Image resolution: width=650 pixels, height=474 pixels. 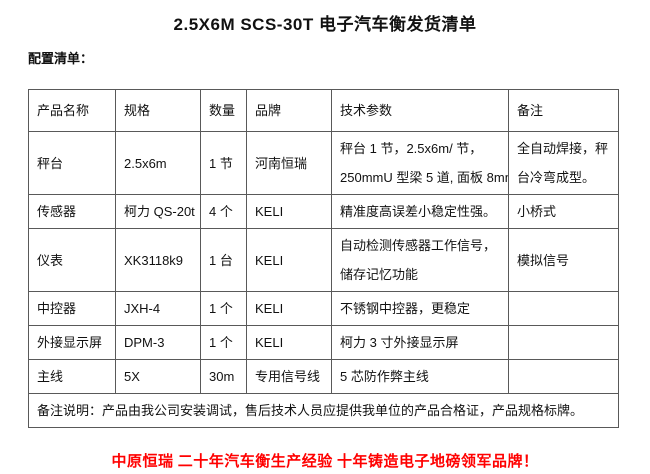 I want to click on footer-slogan: 中原恒瑞 二十年汽车衡生产经验 十年铸造电子地磅领军品牌！, so click(x=325, y=462).